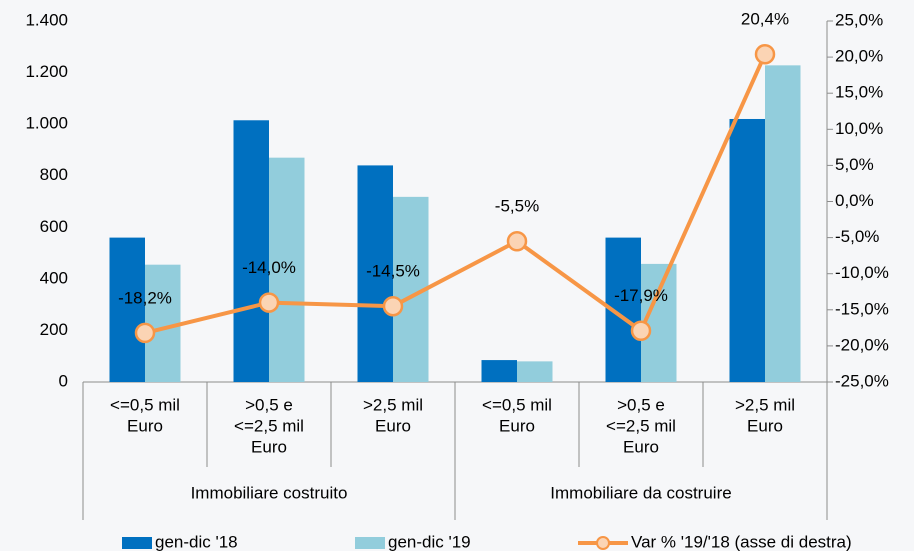 The height and width of the screenshot is (551, 914). Describe the element at coordinates (517, 206) in the screenshot. I see `data-label: -5,5%` at that location.